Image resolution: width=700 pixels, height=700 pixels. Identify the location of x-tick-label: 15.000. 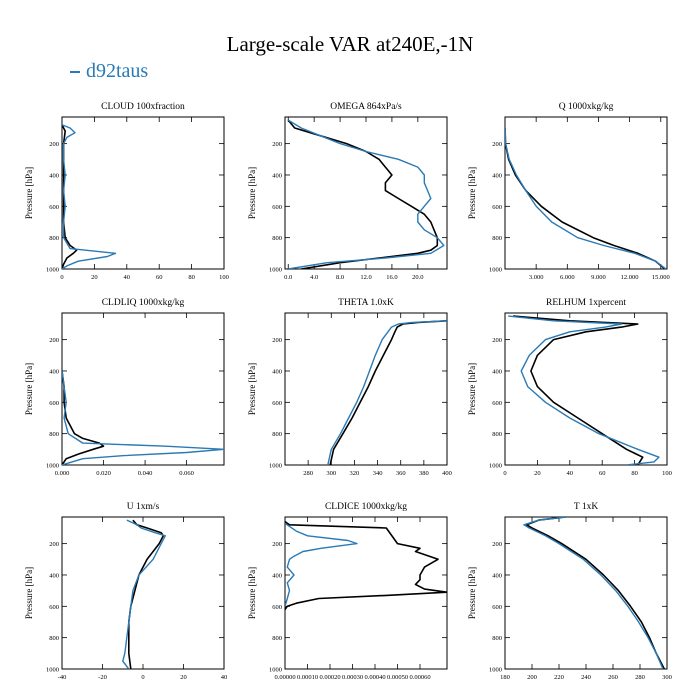
(661, 277).